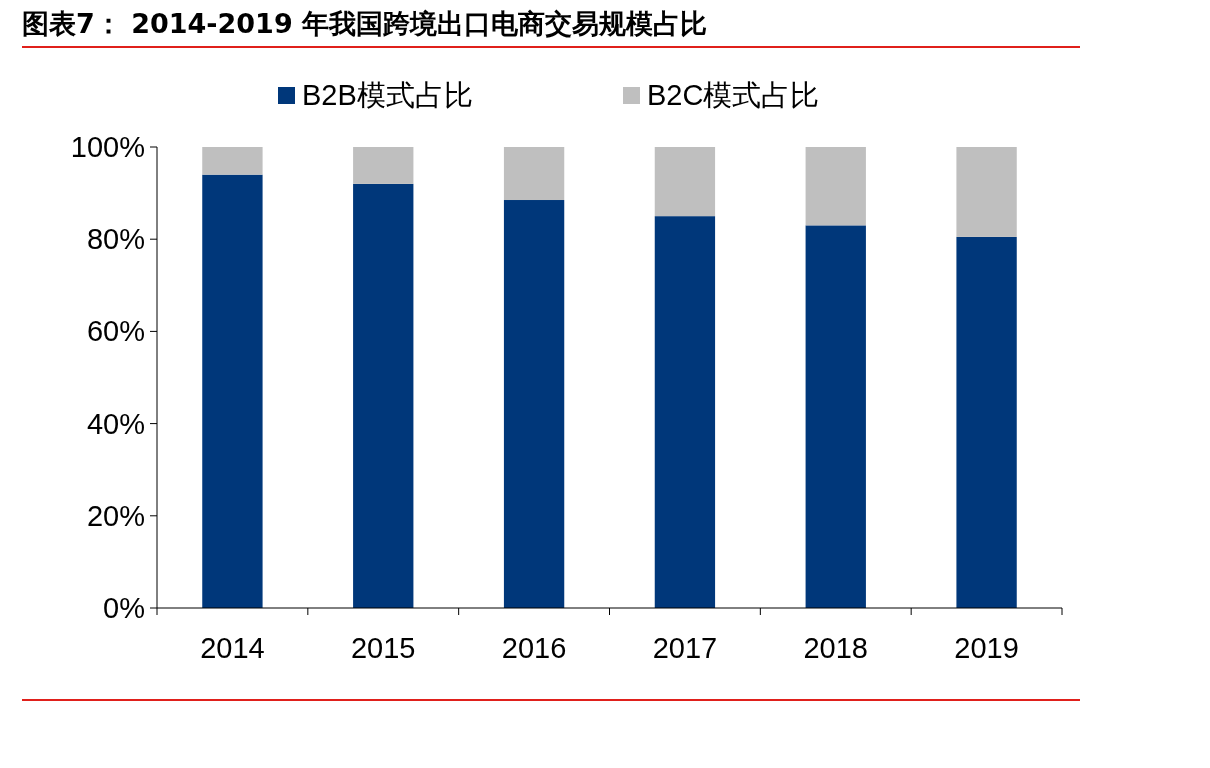 The width and height of the screenshot is (1210, 768). What do you see at coordinates (685, 648) in the screenshot?
I see `x-tick-label: 2017` at bounding box center [685, 648].